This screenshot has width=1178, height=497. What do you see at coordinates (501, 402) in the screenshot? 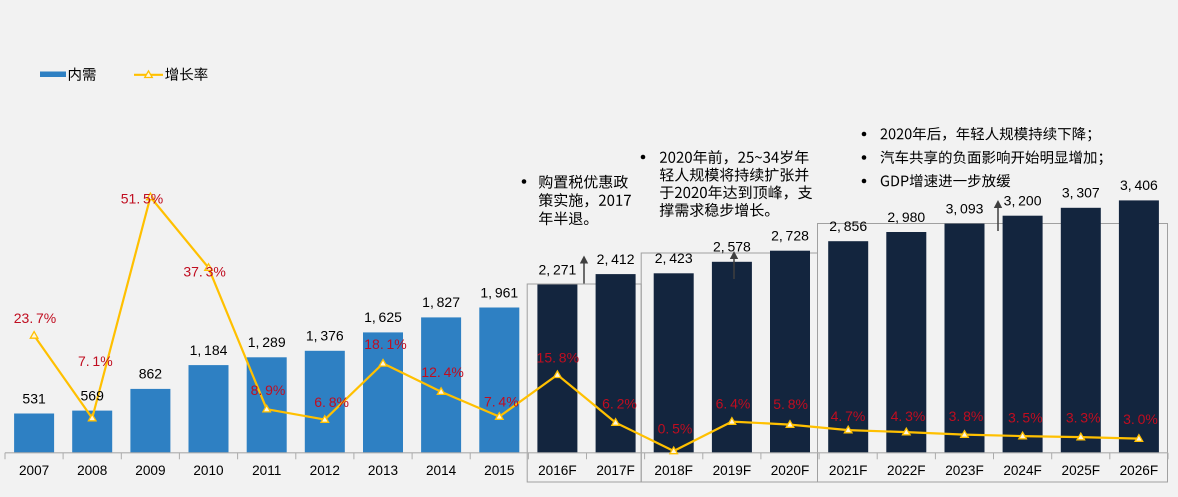
I see `svg-text: 7. 4%` at bounding box center [501, 402].